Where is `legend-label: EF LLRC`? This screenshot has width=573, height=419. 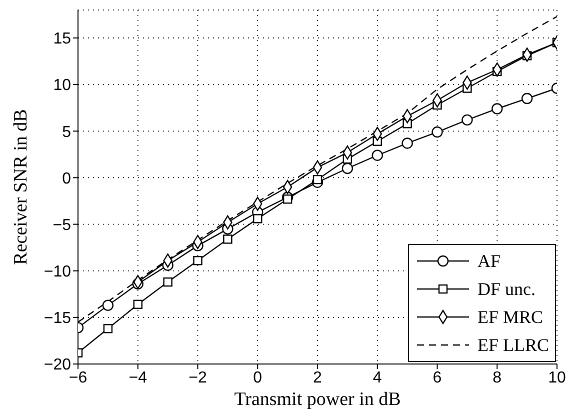
legend-label: EF LLRC is located at coordinates (513, 345).